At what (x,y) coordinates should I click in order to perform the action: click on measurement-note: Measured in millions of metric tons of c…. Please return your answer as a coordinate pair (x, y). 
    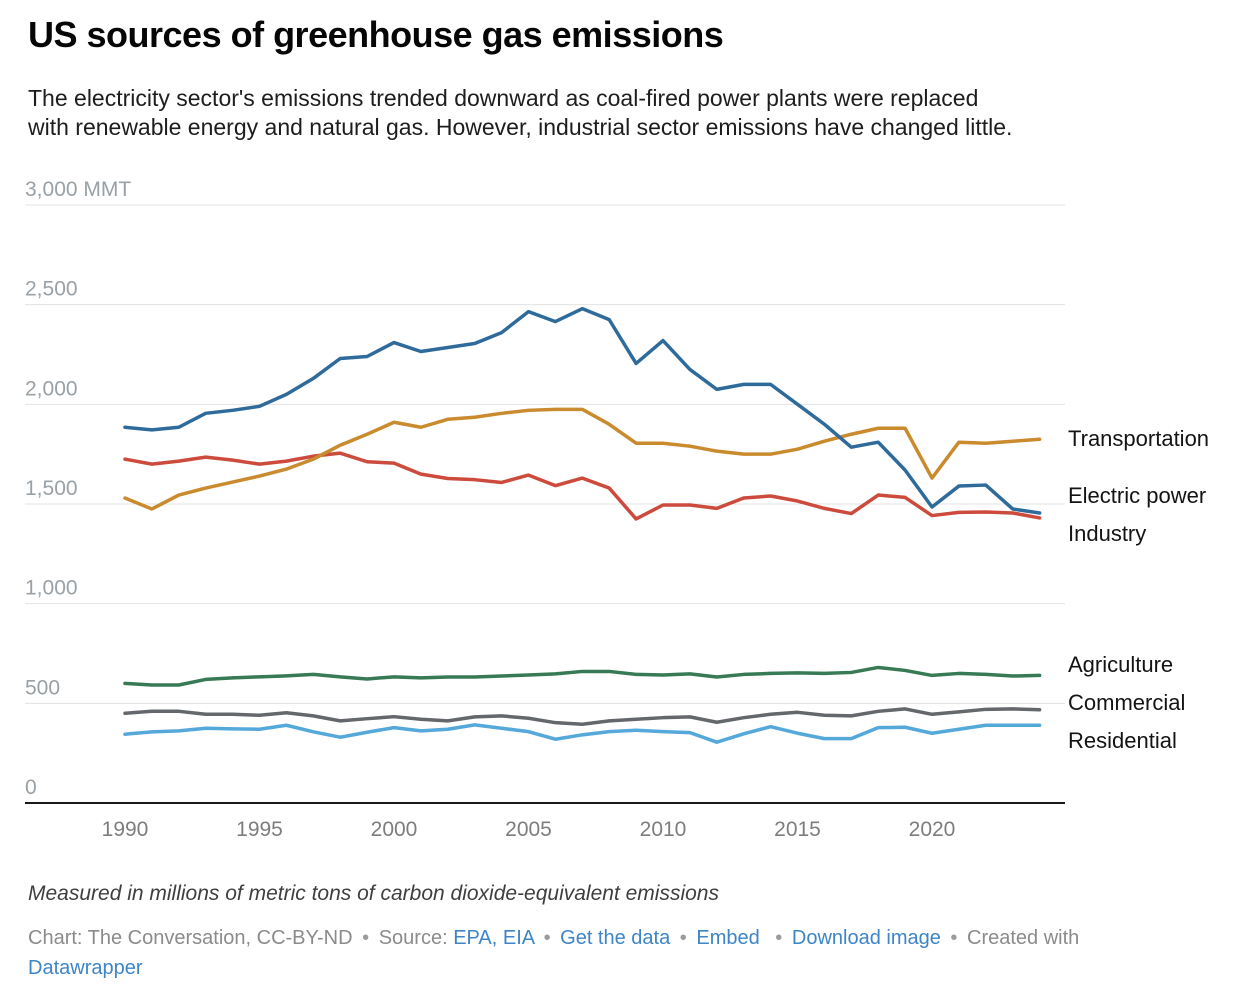
    Looking at the image, I should click on (373, 893).